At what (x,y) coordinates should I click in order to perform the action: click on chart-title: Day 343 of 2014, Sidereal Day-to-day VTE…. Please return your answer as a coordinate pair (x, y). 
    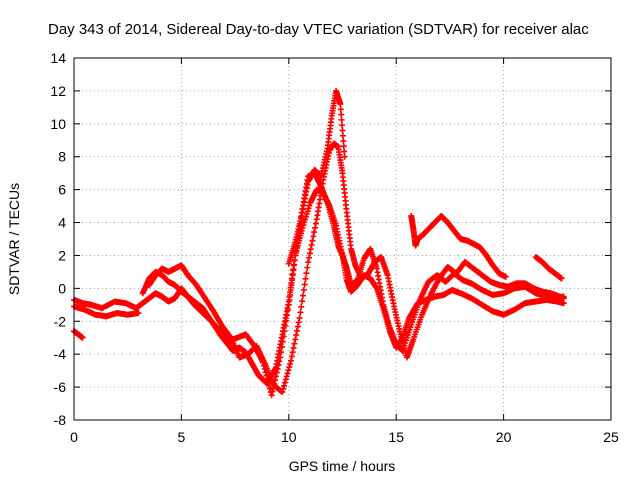
    Looking at the image, I should click on (318, 29).